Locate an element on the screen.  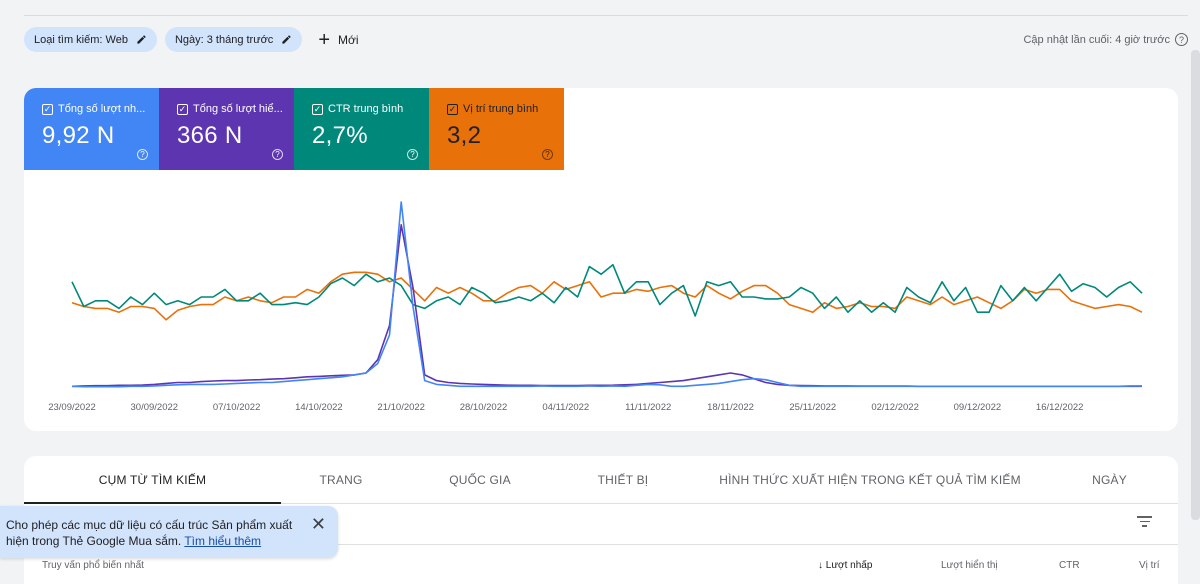
top-divider is located at coordinates (606, 15).